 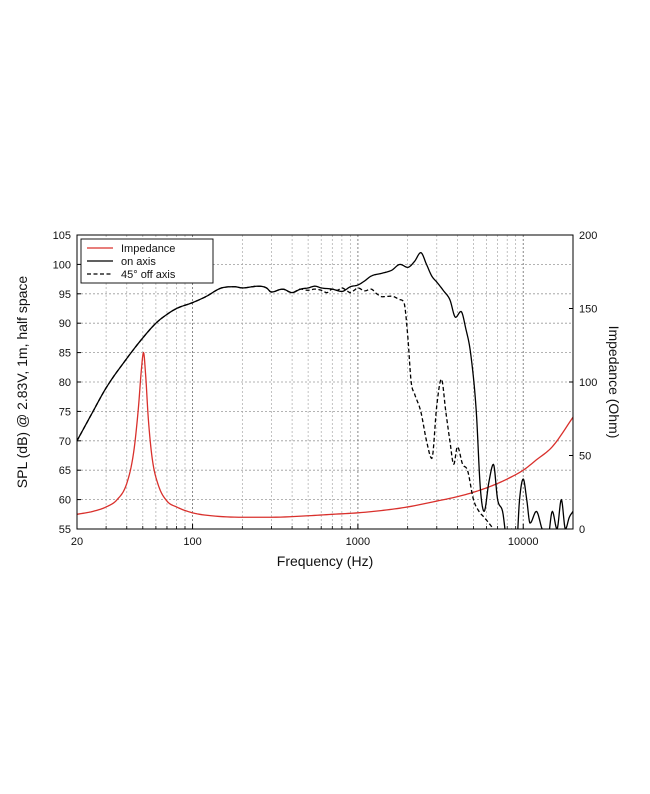 What do you see at coordinates (77, 542) in the screenshot?
I see `x-tick-label: 20` at bounding box center [77, 542].